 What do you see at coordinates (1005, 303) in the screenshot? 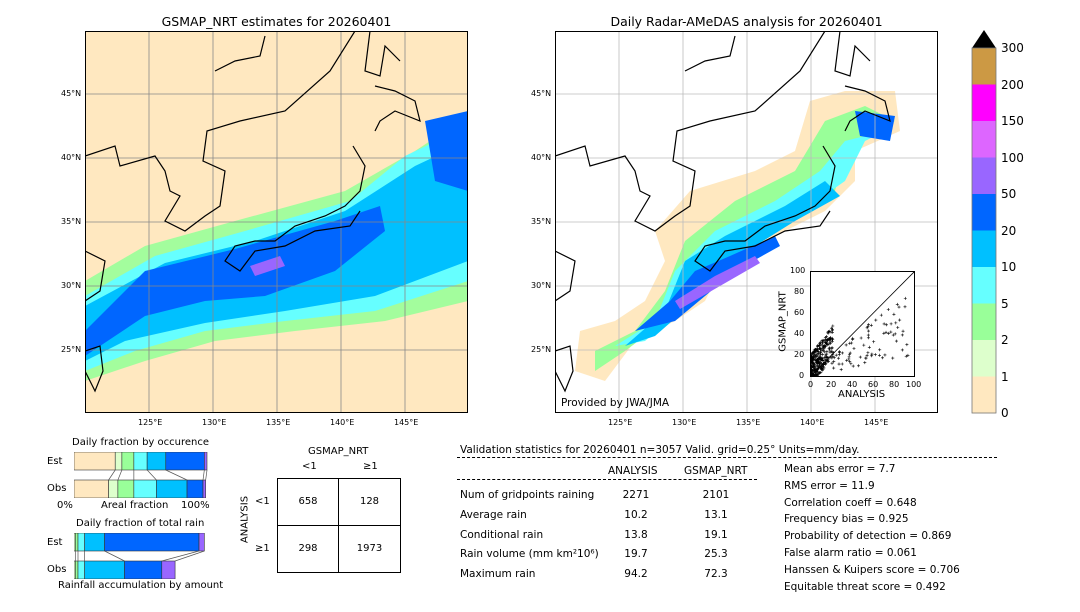
I see `colorbar-tick: 5` at bounding box center [1005, 303].